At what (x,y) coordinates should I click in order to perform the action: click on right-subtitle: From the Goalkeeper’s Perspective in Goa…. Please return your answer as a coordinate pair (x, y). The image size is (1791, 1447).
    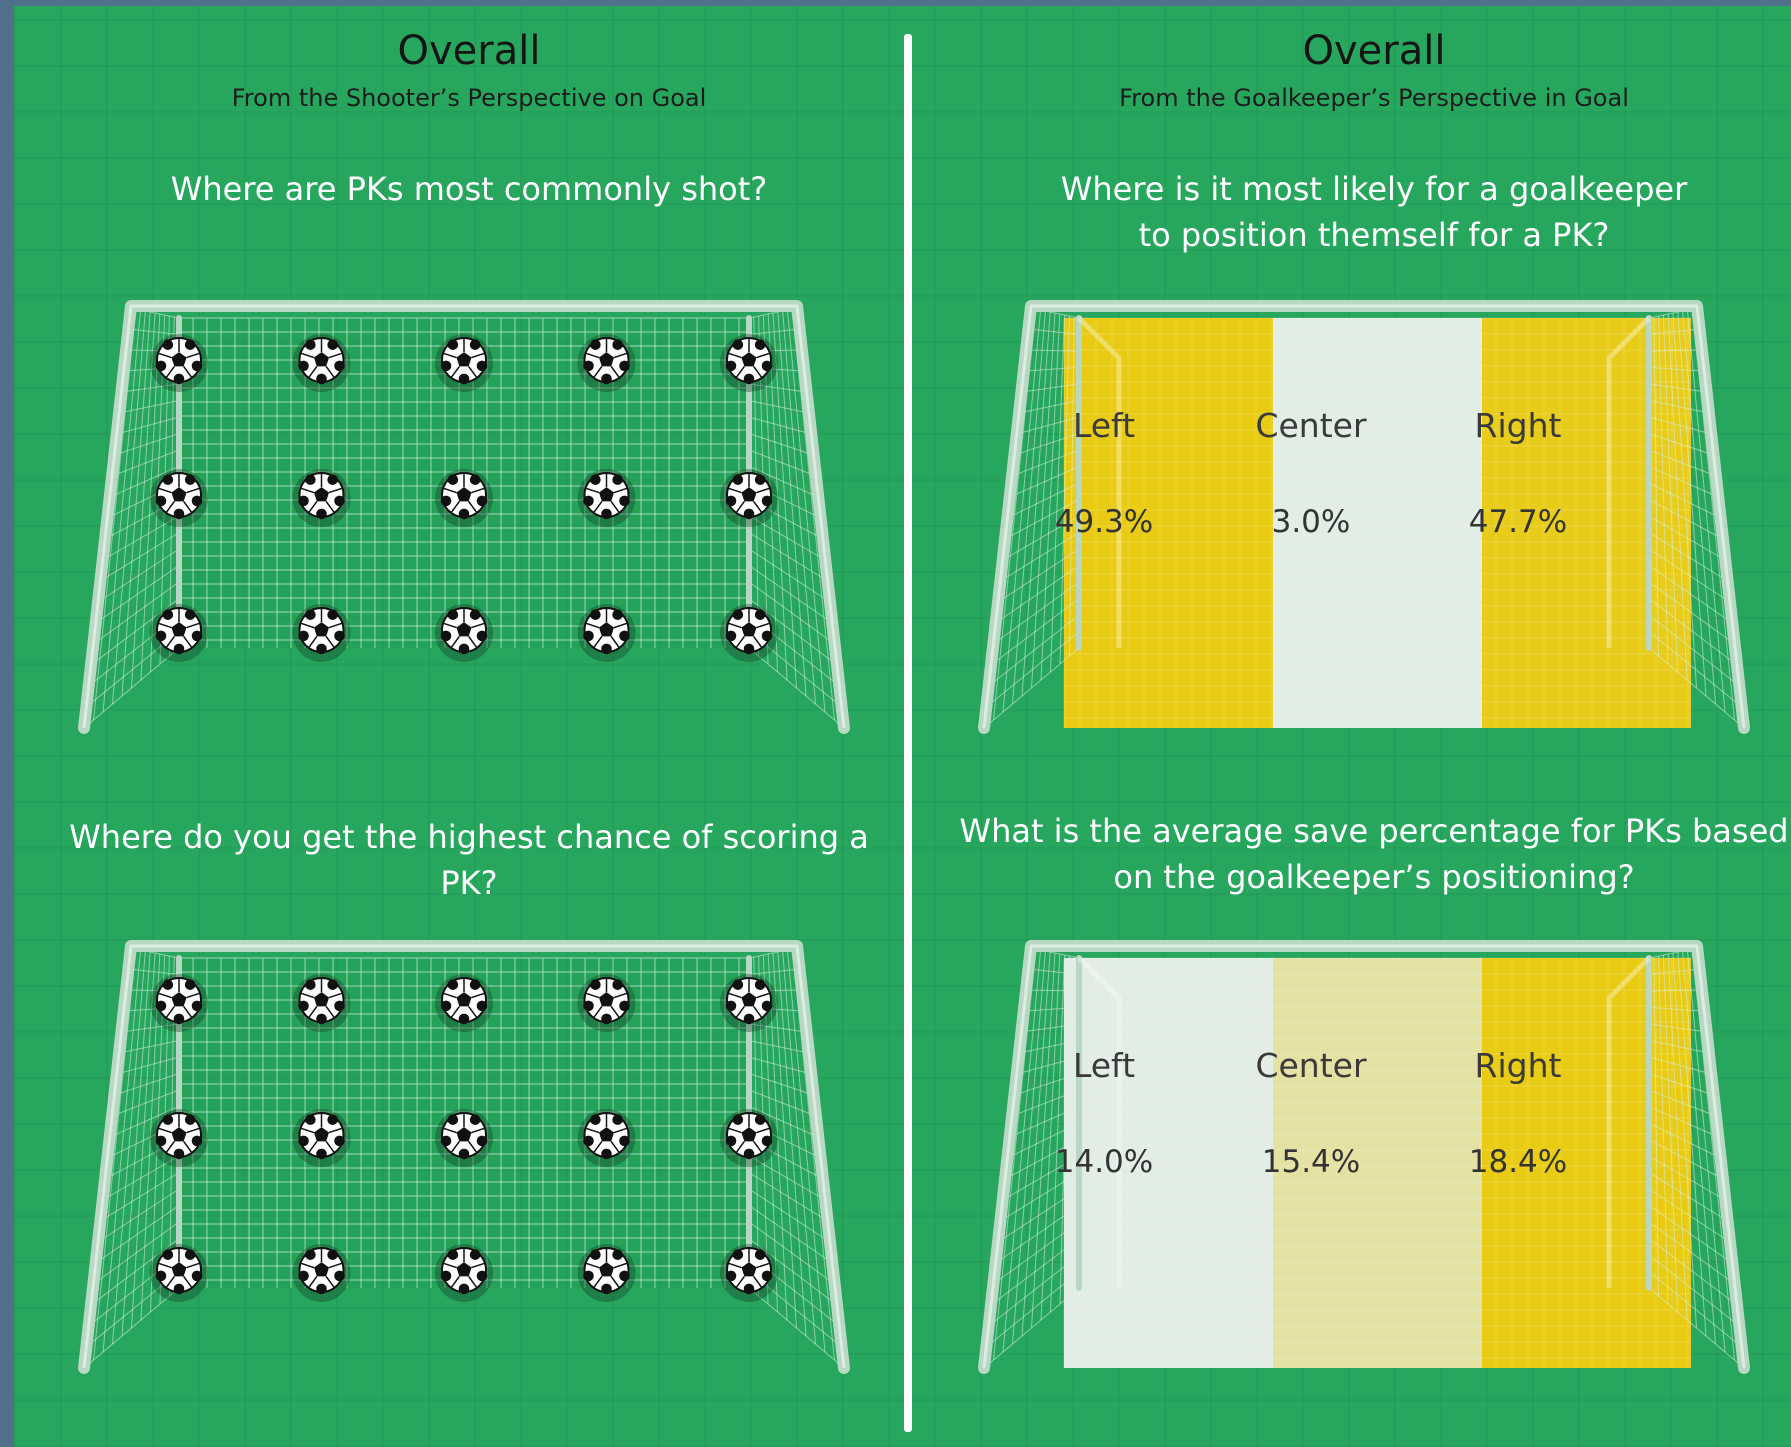
    Looking at the image, I should click on (1374, 98).